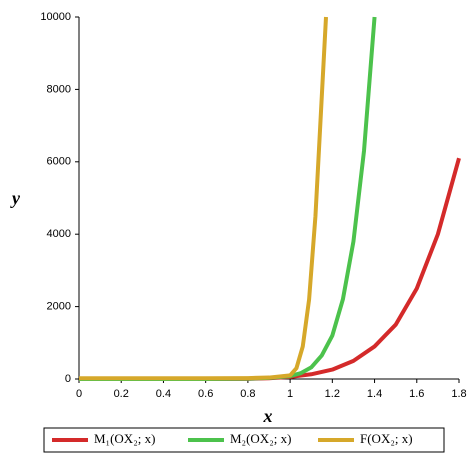 This screenshot has width=474, height=475. I want to click on y-tick-label: 10000, so click(55, 17).